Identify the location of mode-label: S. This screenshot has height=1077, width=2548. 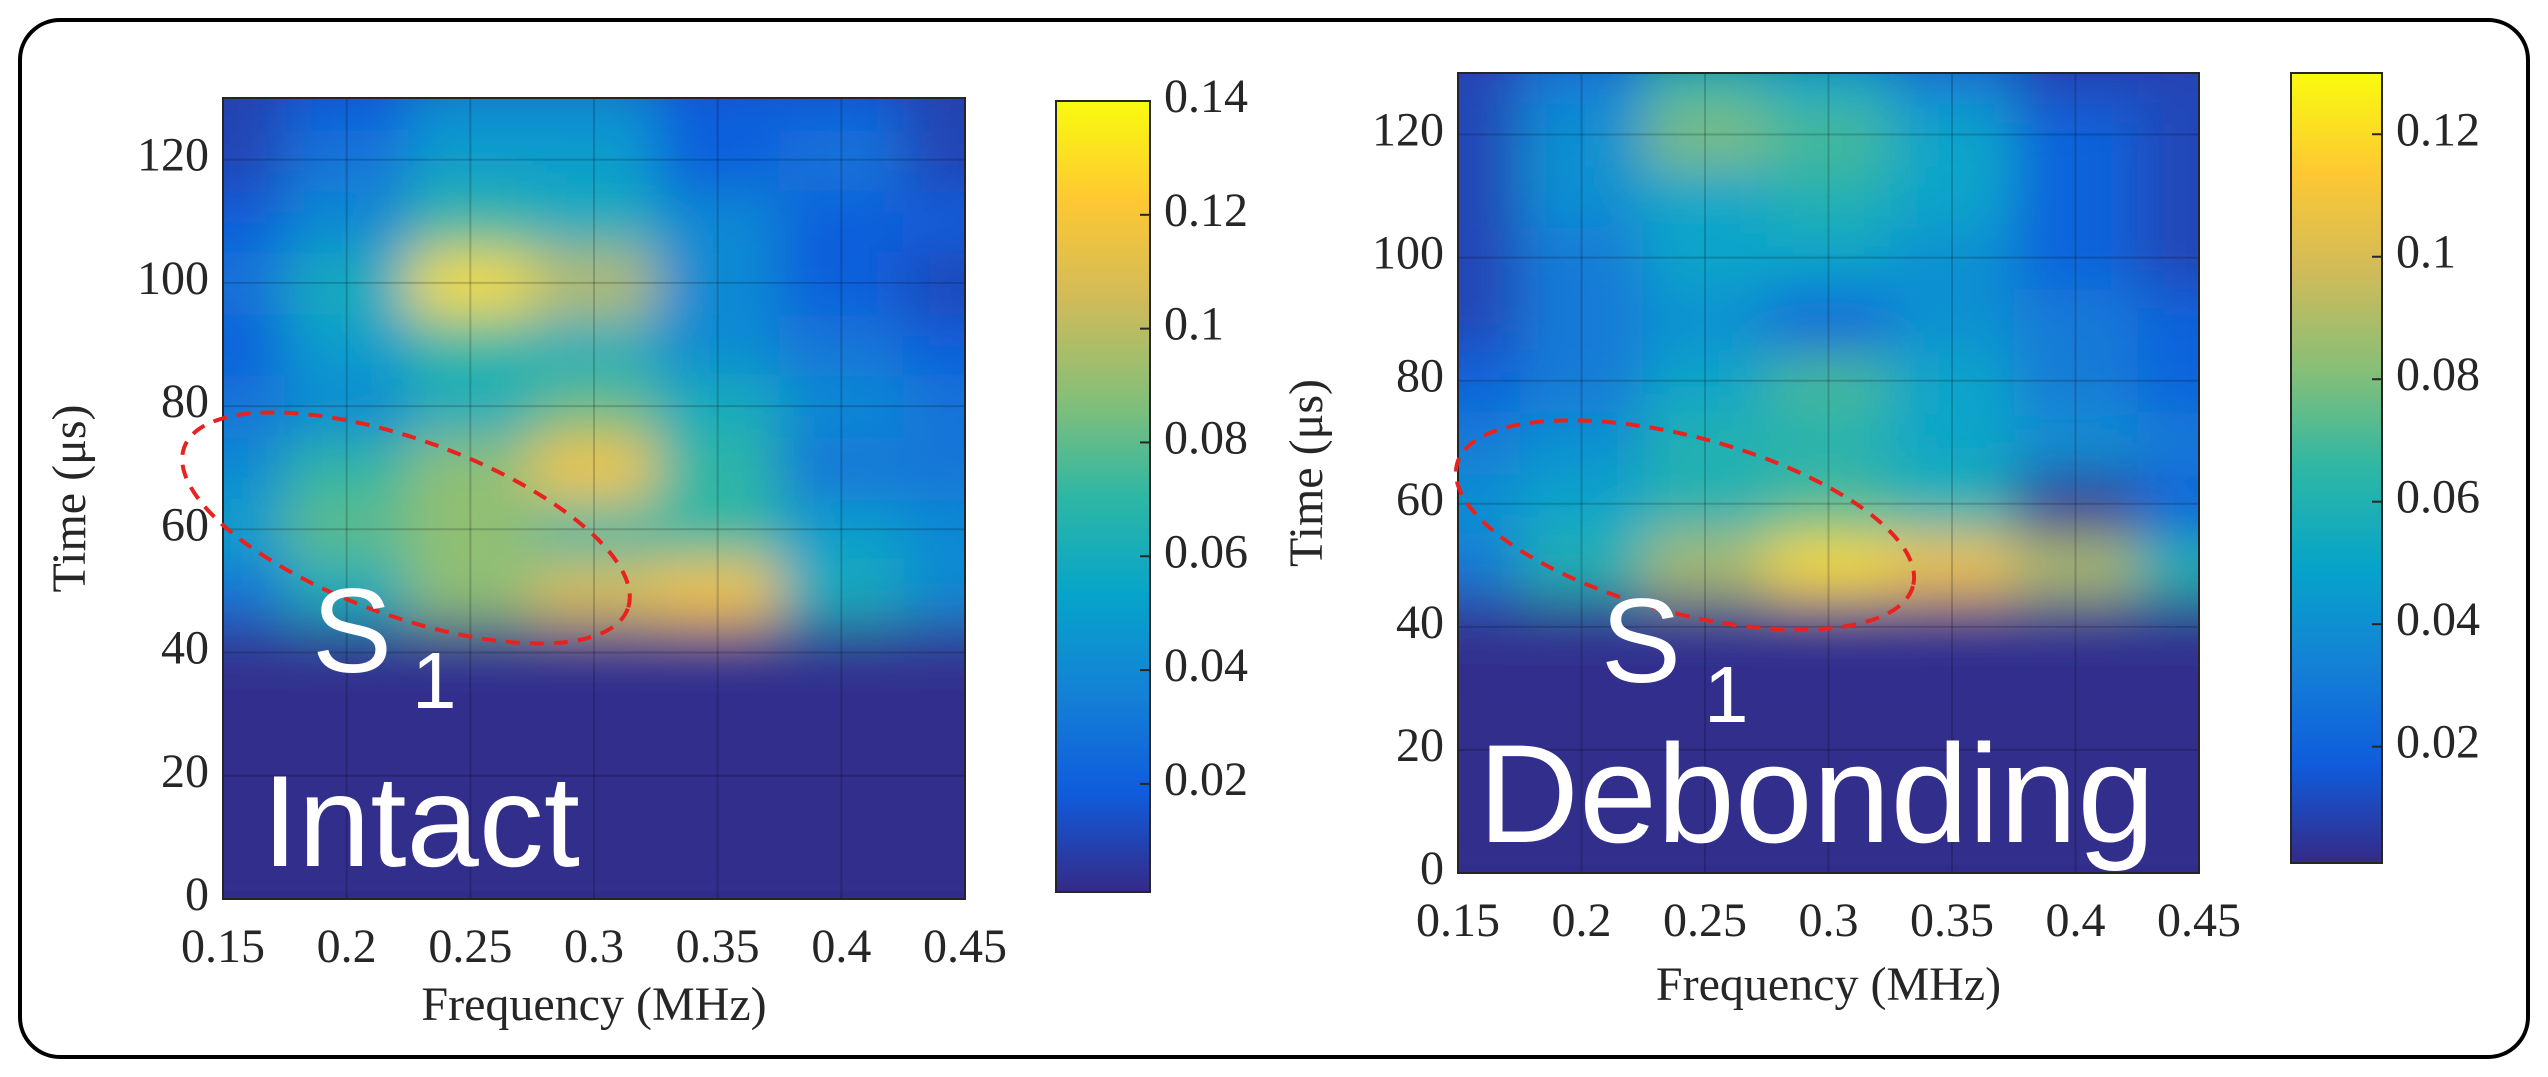
(352, 631).